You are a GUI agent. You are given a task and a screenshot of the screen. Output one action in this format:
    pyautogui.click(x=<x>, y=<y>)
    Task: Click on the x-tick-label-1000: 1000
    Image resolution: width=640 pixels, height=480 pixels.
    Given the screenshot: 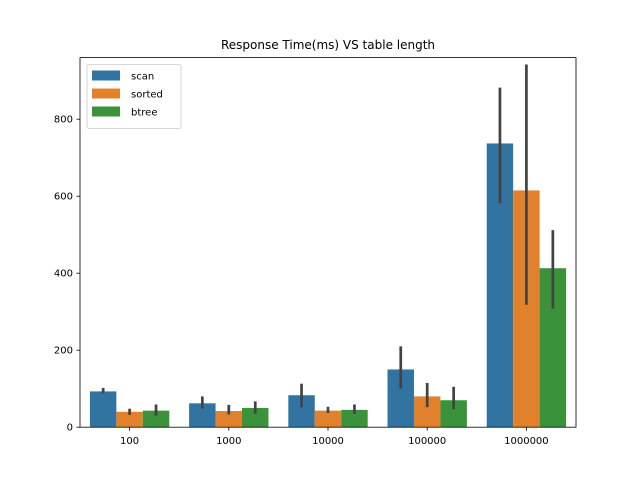 What is the action you would take?
    pyautogui.click(x=228, y=441)
    